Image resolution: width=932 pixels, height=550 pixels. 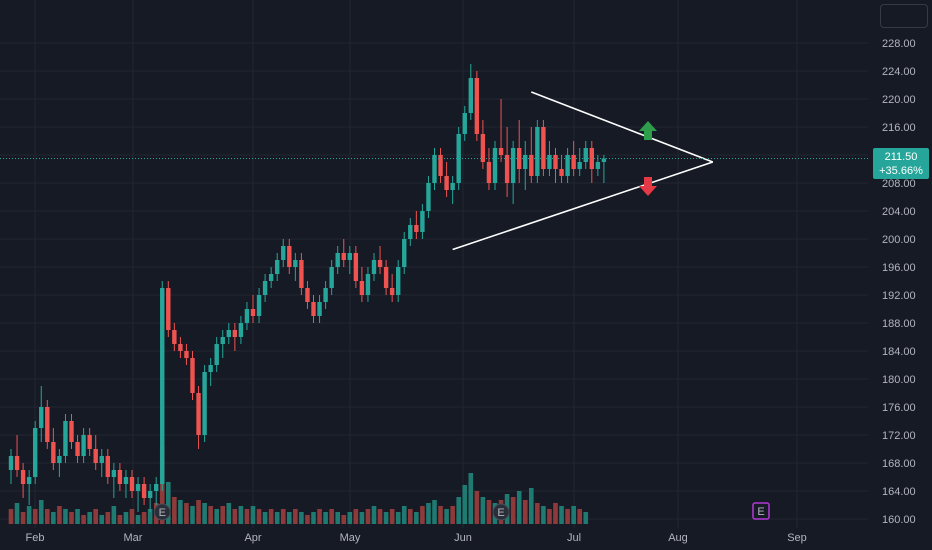 I want to click on arrow-down-shape, so click(x=648, y=186).